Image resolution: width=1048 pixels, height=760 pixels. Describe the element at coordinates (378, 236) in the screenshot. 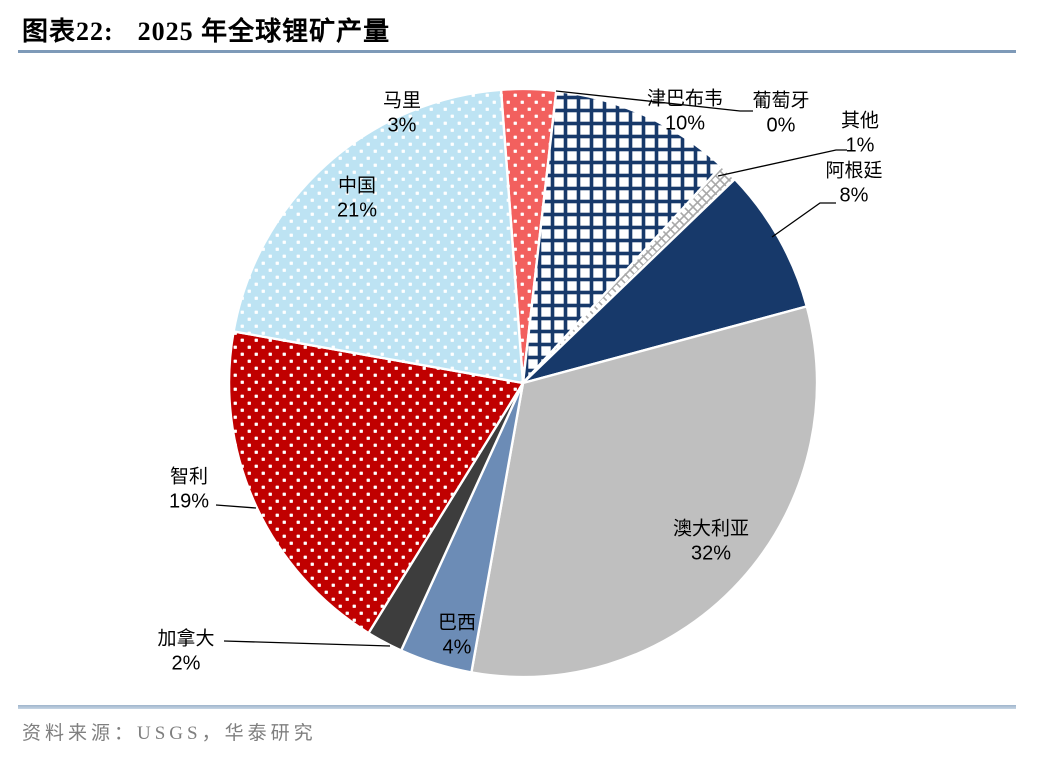

I see `pie-slice-china` at that location.